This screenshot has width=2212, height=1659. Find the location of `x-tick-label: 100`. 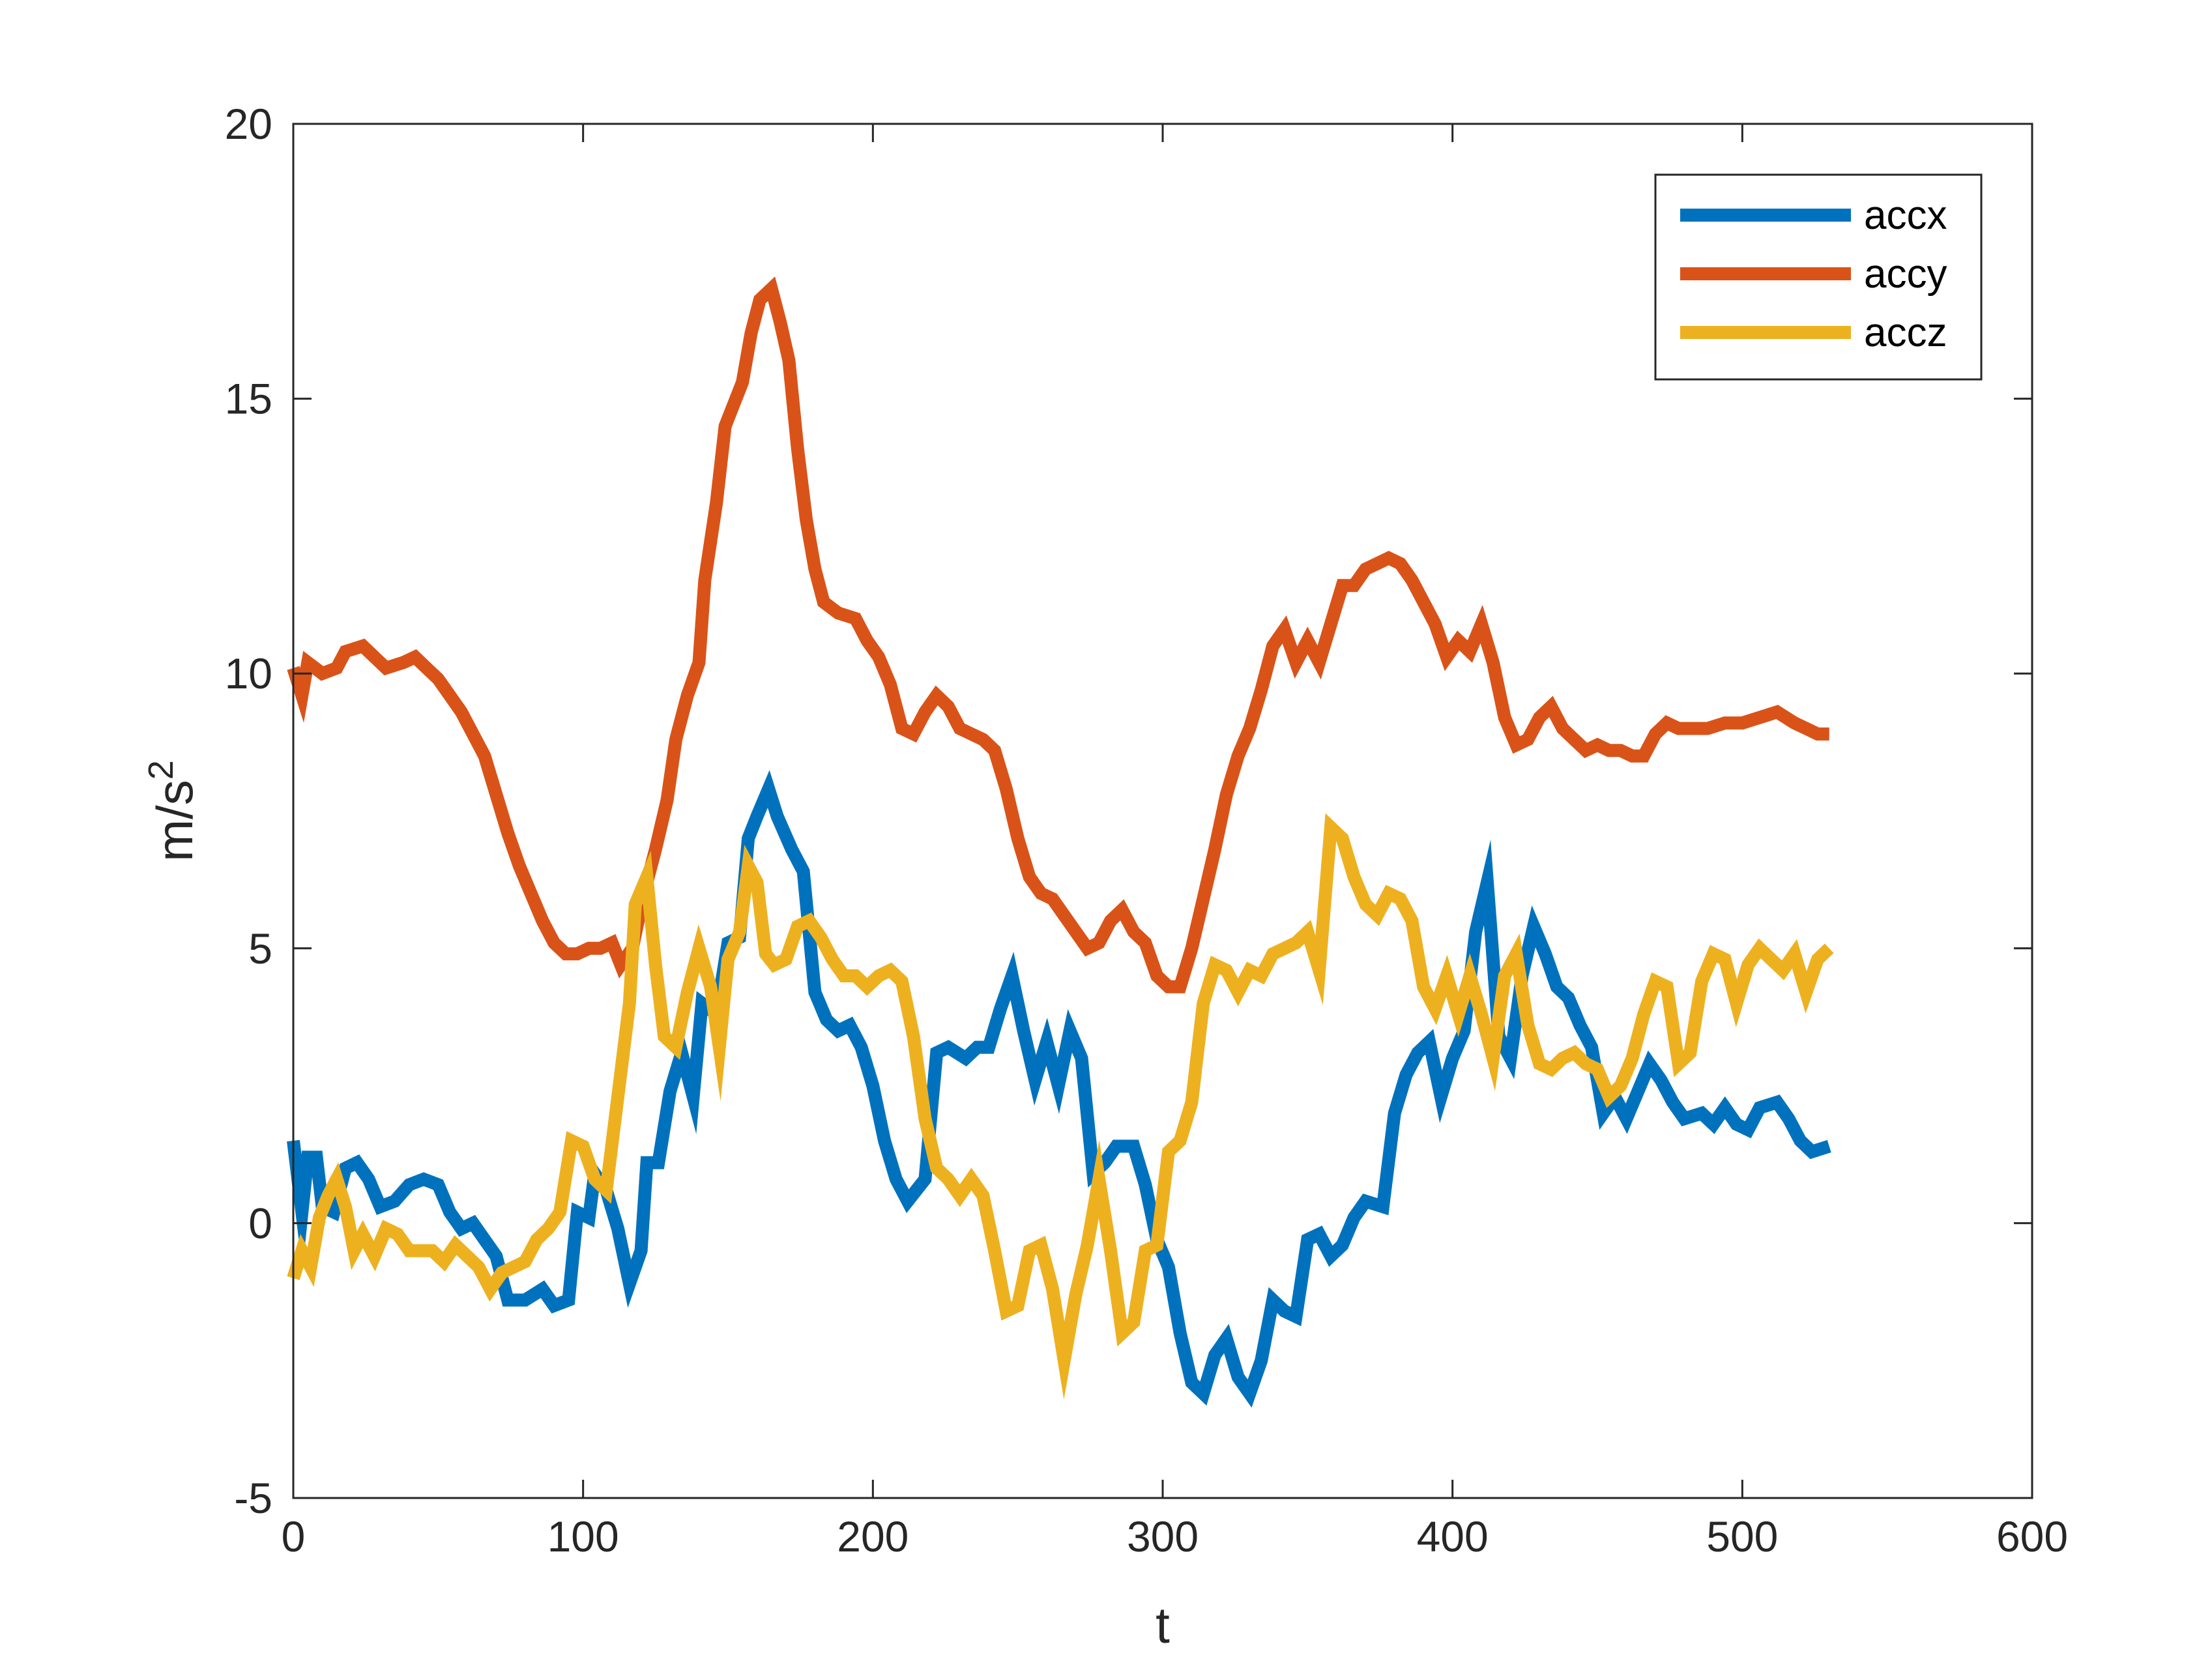

x-tick-label: 100 is located at coordinates (583, 1536).